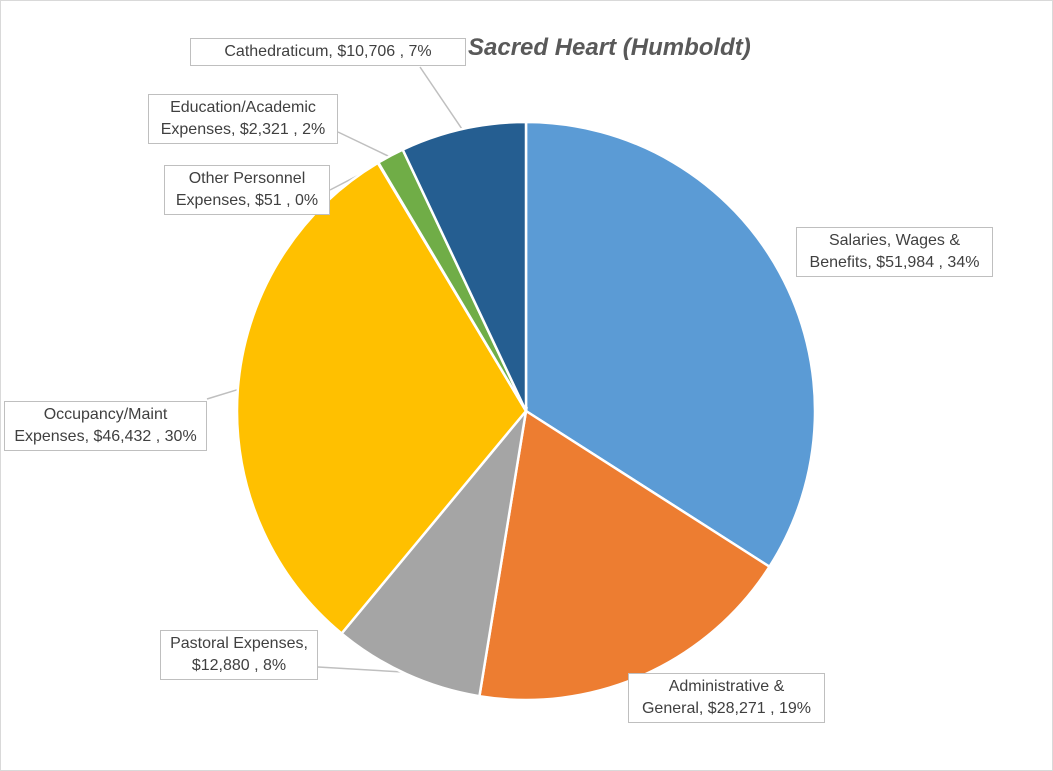 The height and width of the screenshot is (771, 1053). I want to click on data-label-line: Education/Academic, so click(243, 107).